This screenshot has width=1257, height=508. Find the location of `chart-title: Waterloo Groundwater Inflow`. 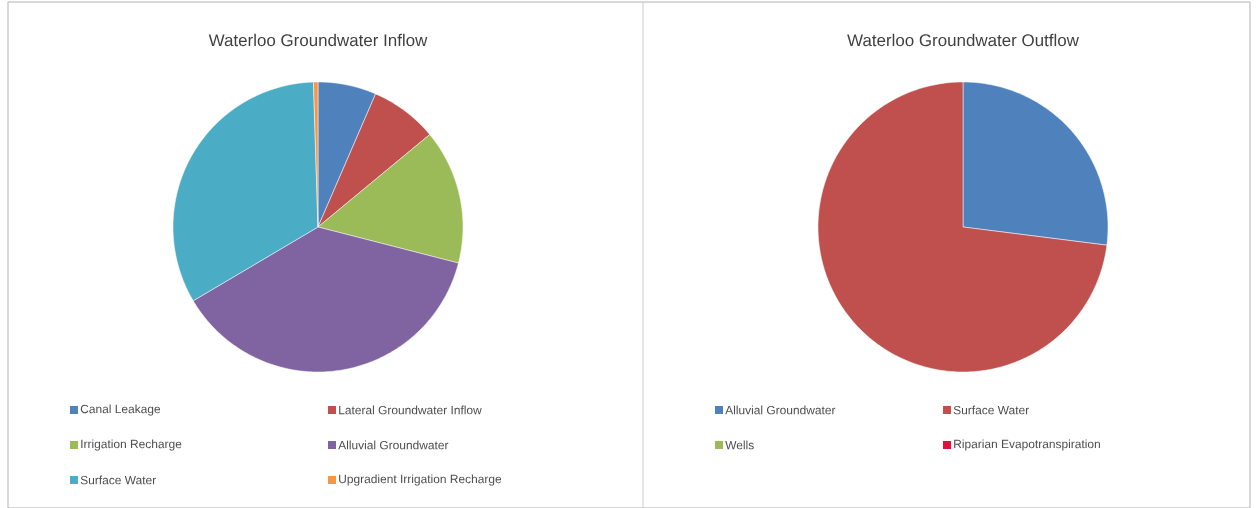

chart-title: Waterloo Groundwater Inflow is located at coordinates (318, 40).